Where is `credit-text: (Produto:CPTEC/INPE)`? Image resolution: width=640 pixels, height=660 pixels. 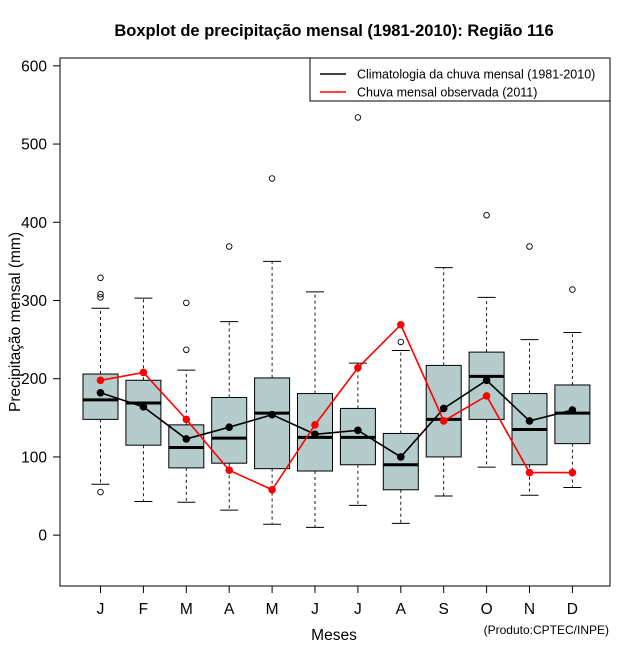
credit-text: (Produto:CPTEC/INPE) is located at coordinates (546, 630).